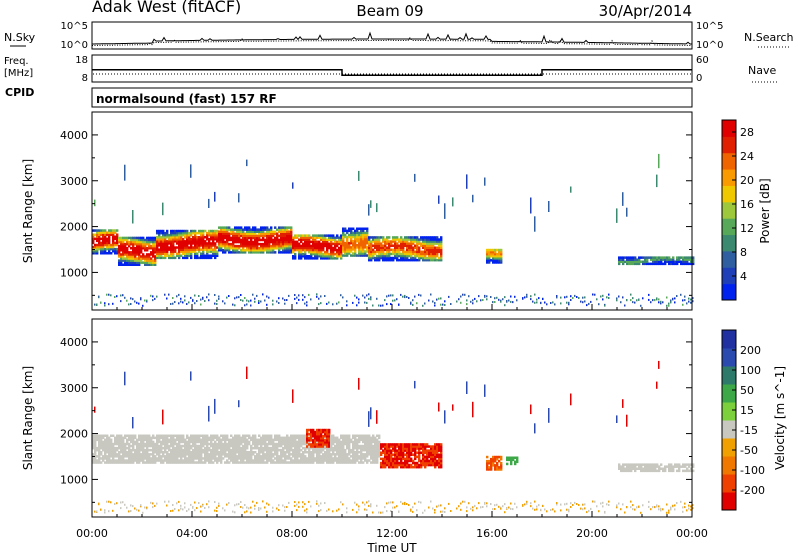  I want to click on colorbar-swatch, so click(729, 128).